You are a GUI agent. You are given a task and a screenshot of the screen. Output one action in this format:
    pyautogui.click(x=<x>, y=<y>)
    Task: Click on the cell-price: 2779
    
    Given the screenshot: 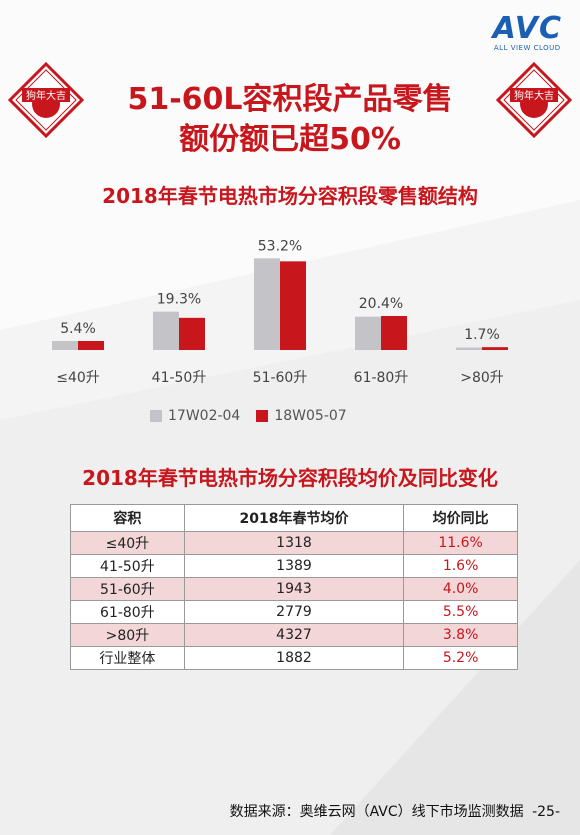 What is the action you would take?
    pyautogui.click(x=294, y=612)
    